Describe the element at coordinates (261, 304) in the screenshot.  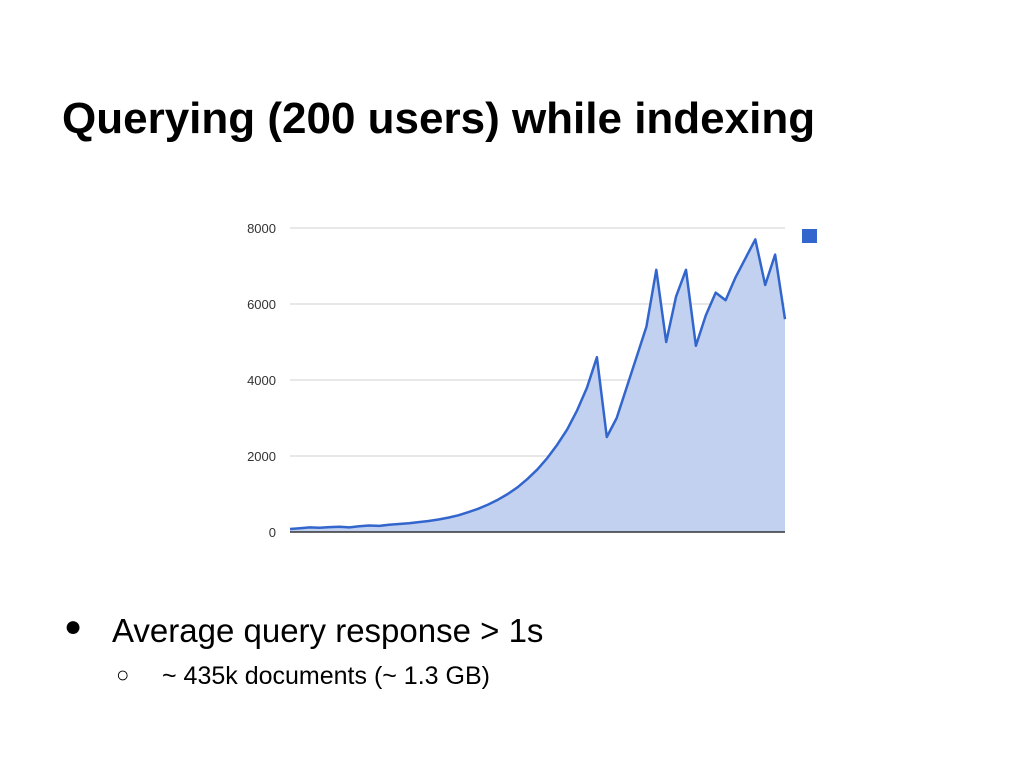
I see `y-tick-label: 6000` at that location.